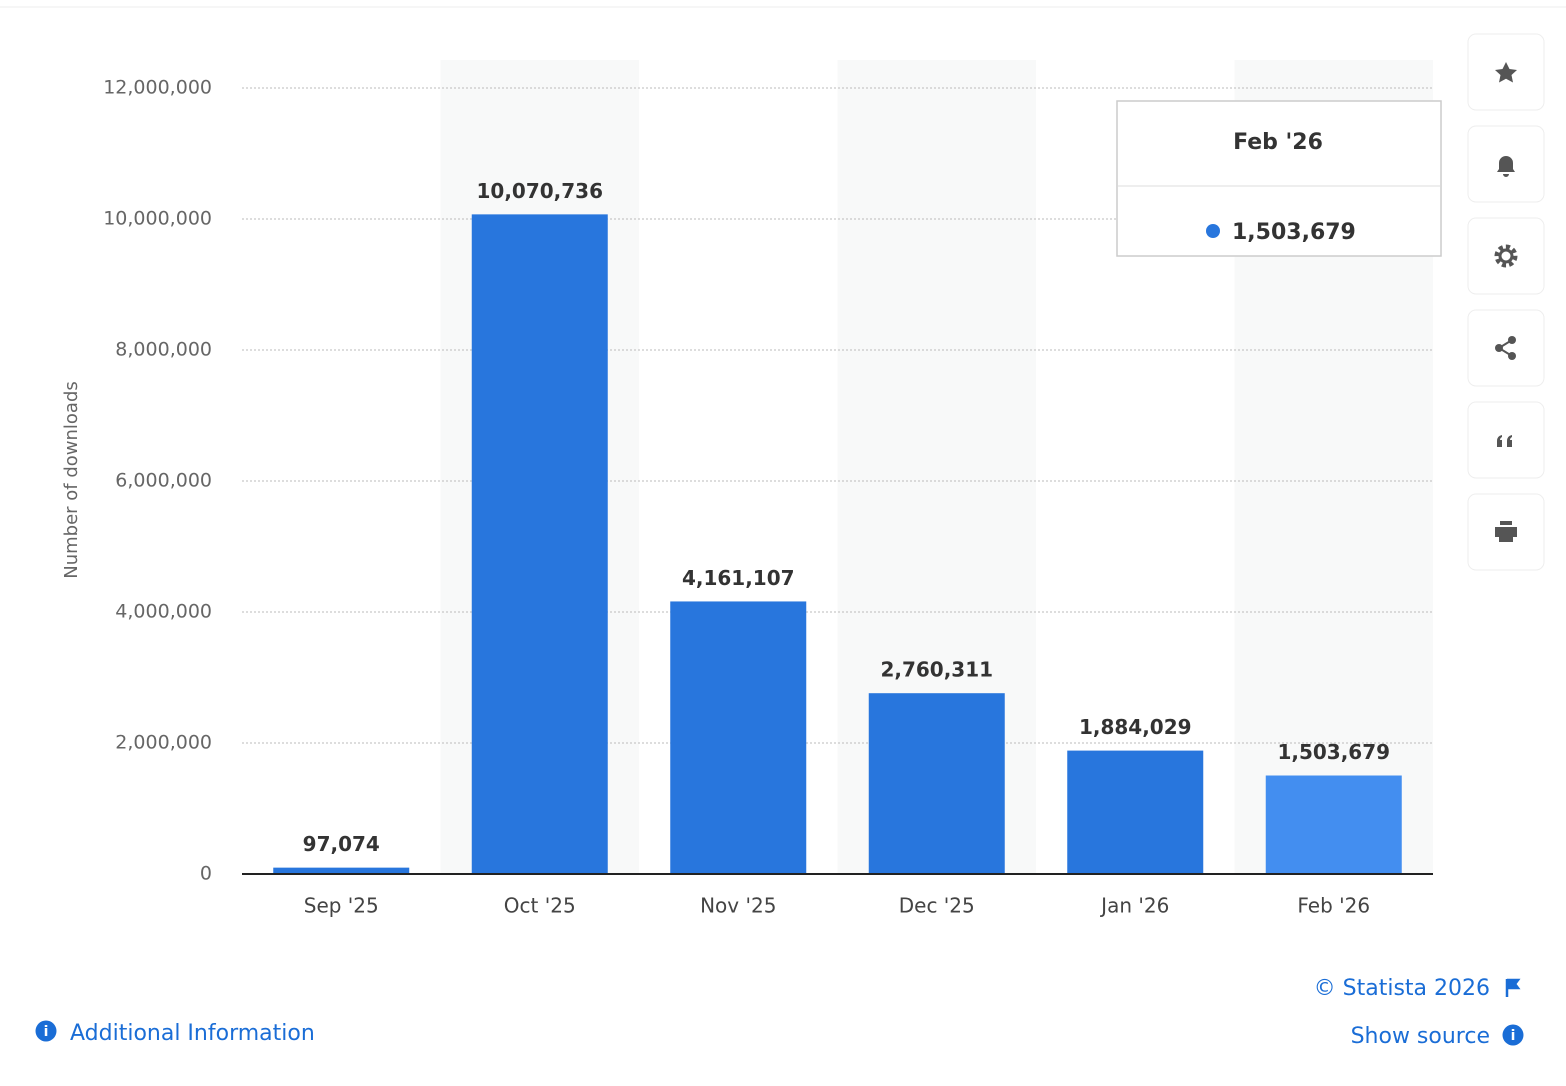 Image resolution: width=1566 pixels, height=1086 pixels. I want to click on tooltip-dot, so click(1213, 231).